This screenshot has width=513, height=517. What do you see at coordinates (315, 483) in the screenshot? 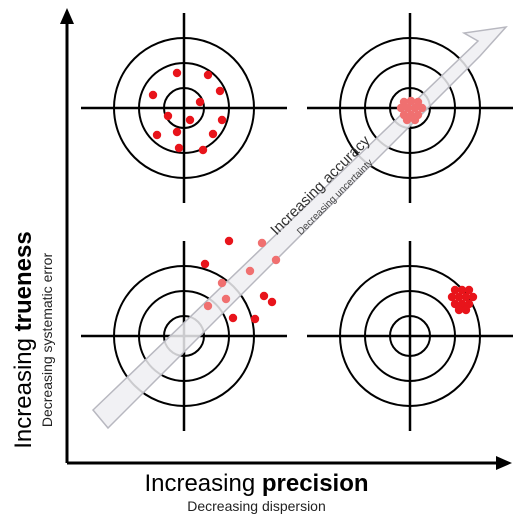
I see `x-axis-label-bold: precision` at bounding box center [315, 483].